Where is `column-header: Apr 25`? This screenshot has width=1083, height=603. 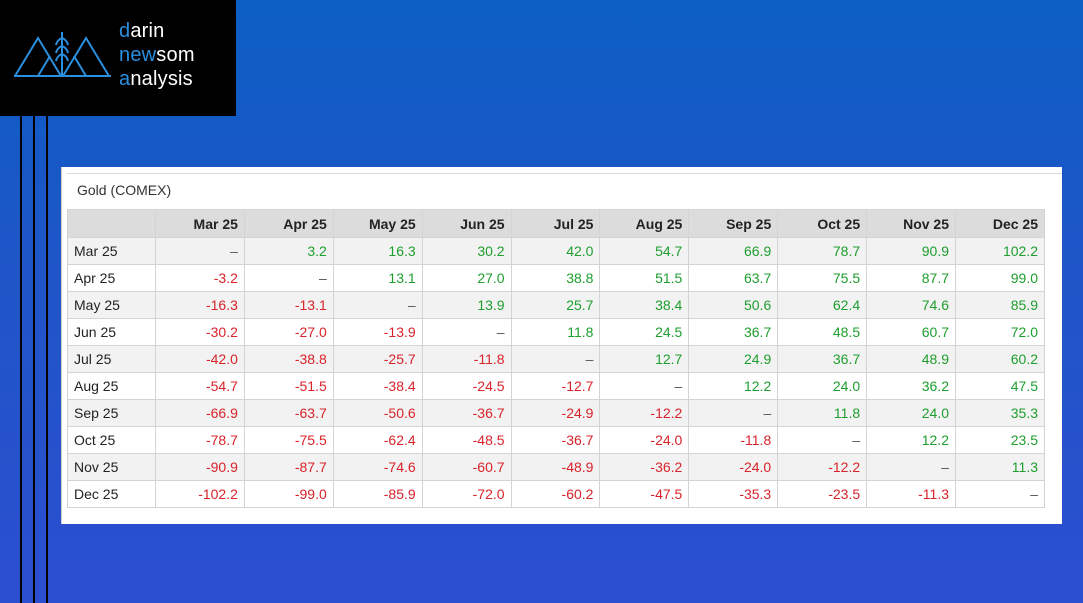 column-header: Apr 25 is located at coordinates (288, 223).